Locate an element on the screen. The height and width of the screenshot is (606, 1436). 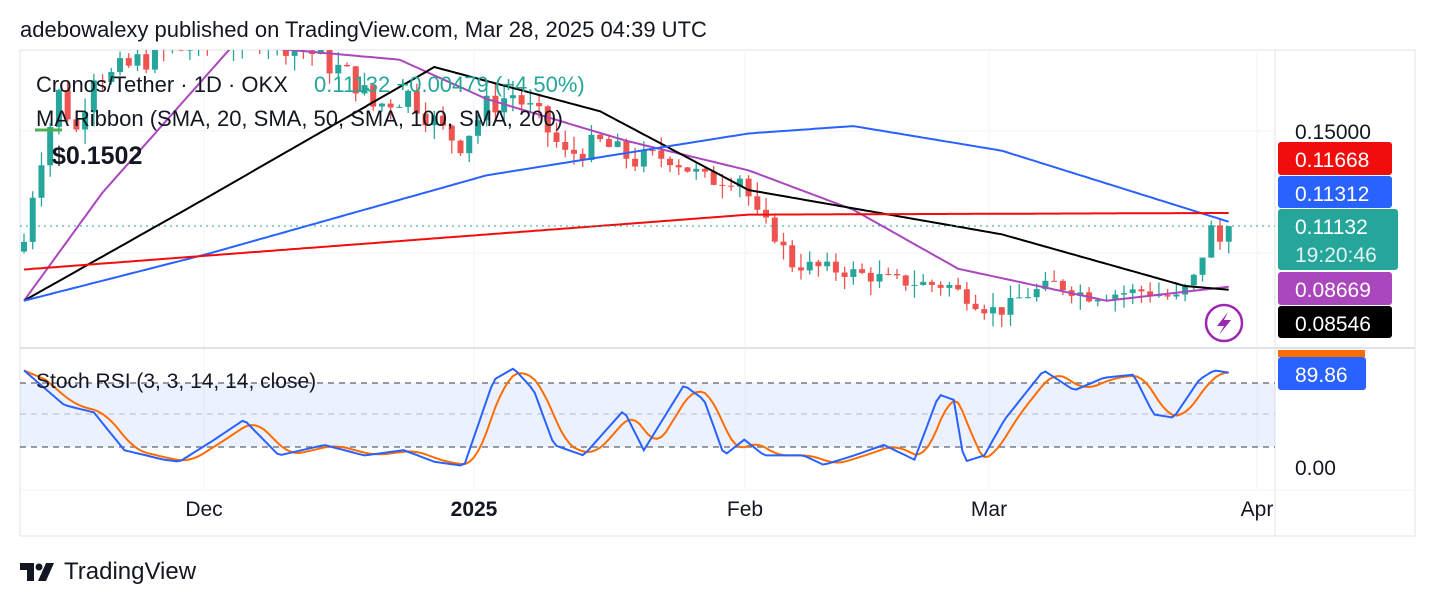
svg-text: 0.08669 is located at coordinates (1333, 290).